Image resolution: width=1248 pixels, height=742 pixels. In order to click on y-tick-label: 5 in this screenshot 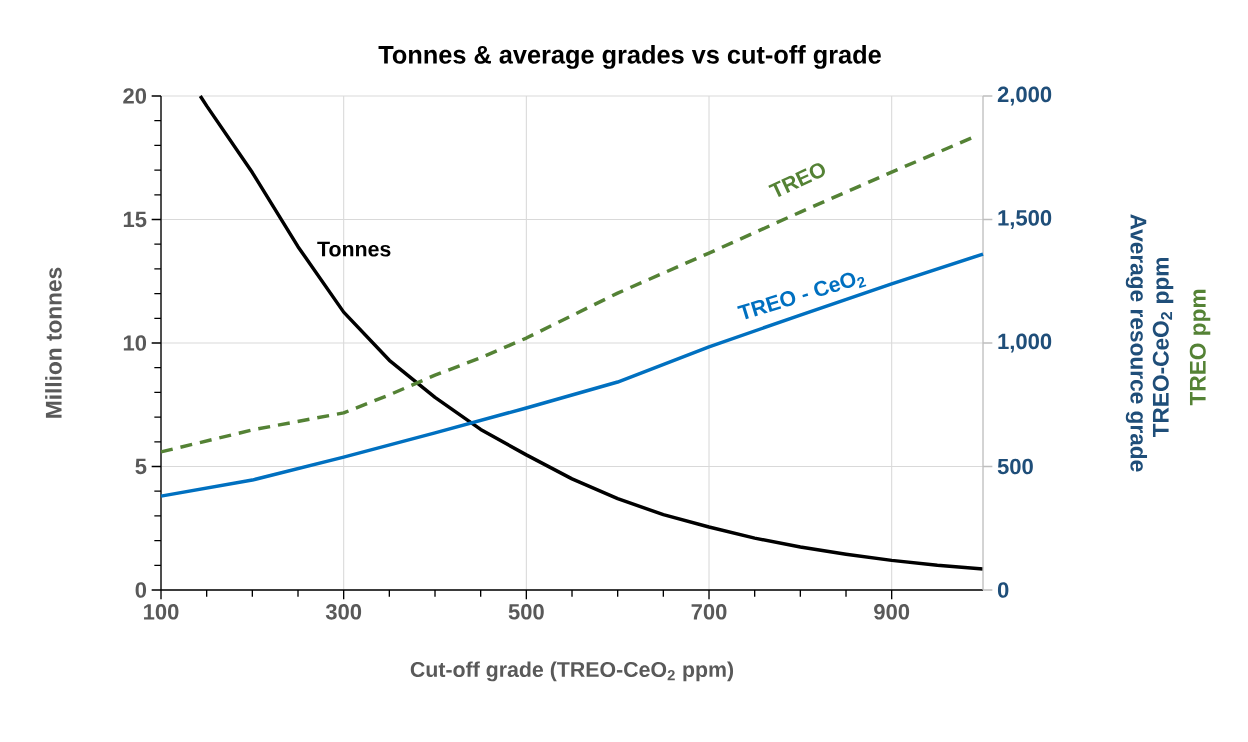, I will do `click(141, 466)`.